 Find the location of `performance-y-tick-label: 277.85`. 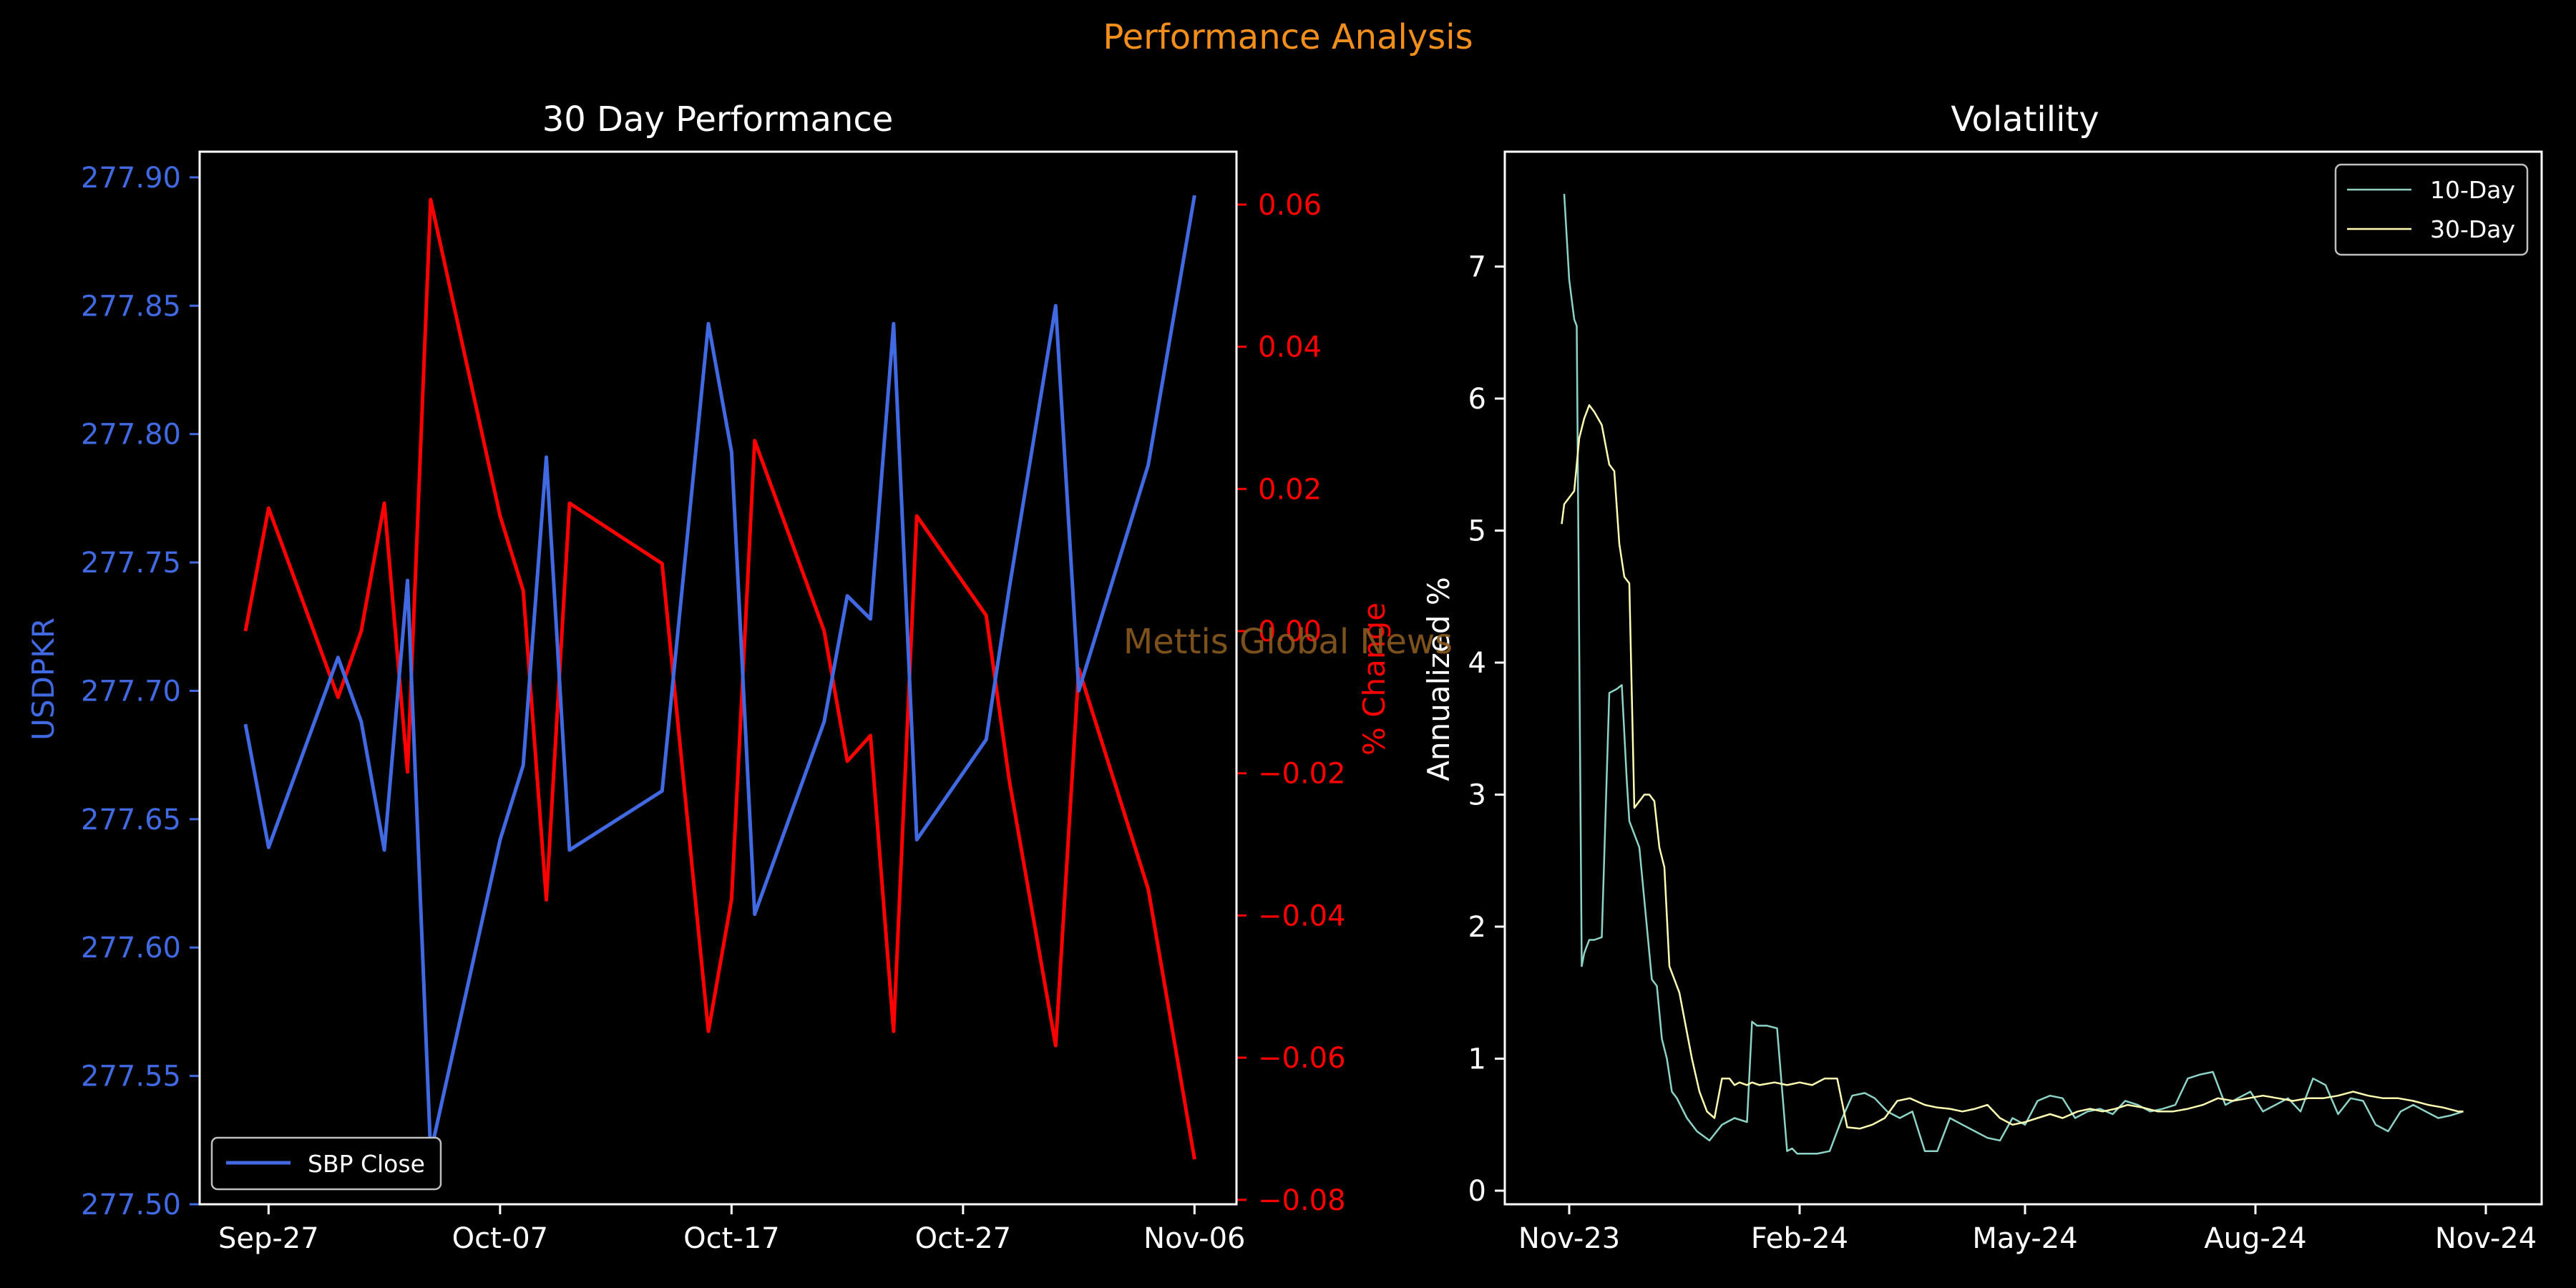

performance-y-tick-label: 277.85 is located at coordinates (131, 306).